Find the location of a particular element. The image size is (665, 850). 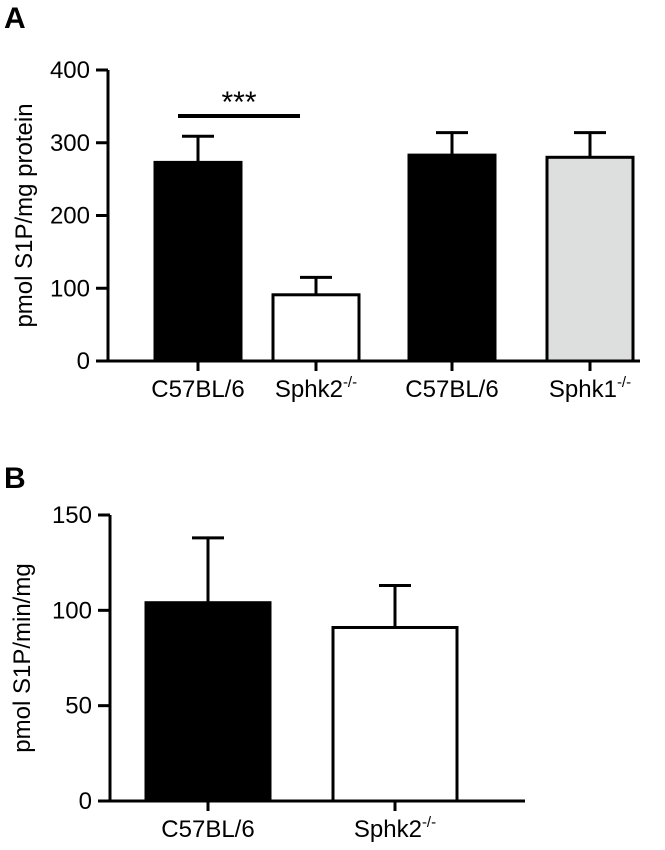

panel-b-category-label-1: Sphk2-/- is located at coordinates (395, 828).